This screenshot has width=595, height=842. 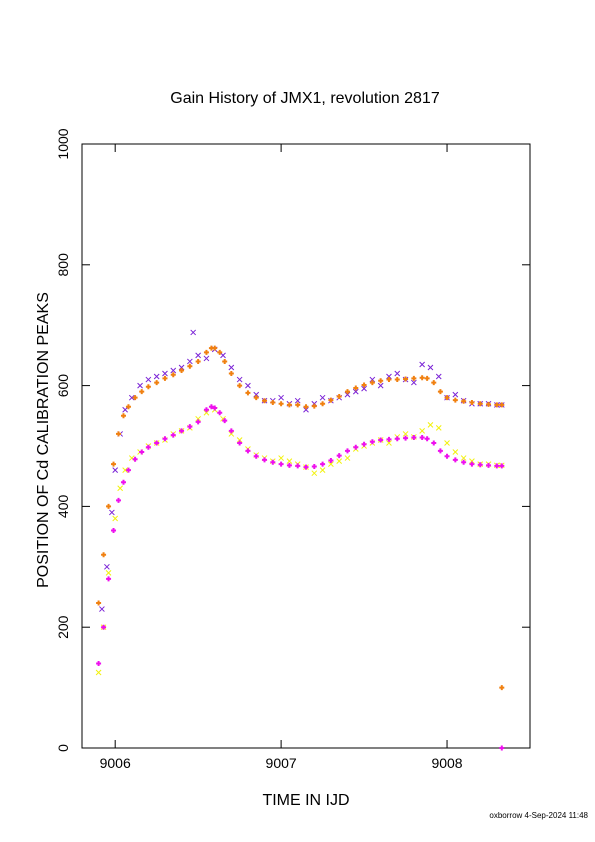 I want to click on y-tick-label: 800, so click(x=63, y=265).